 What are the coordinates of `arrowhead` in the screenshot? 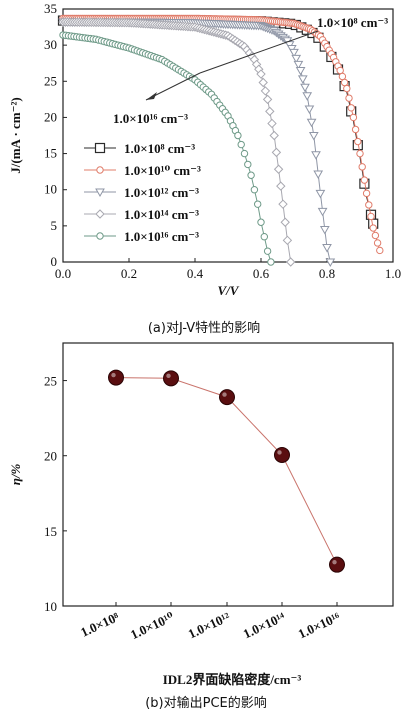 It's located at (151, 96).